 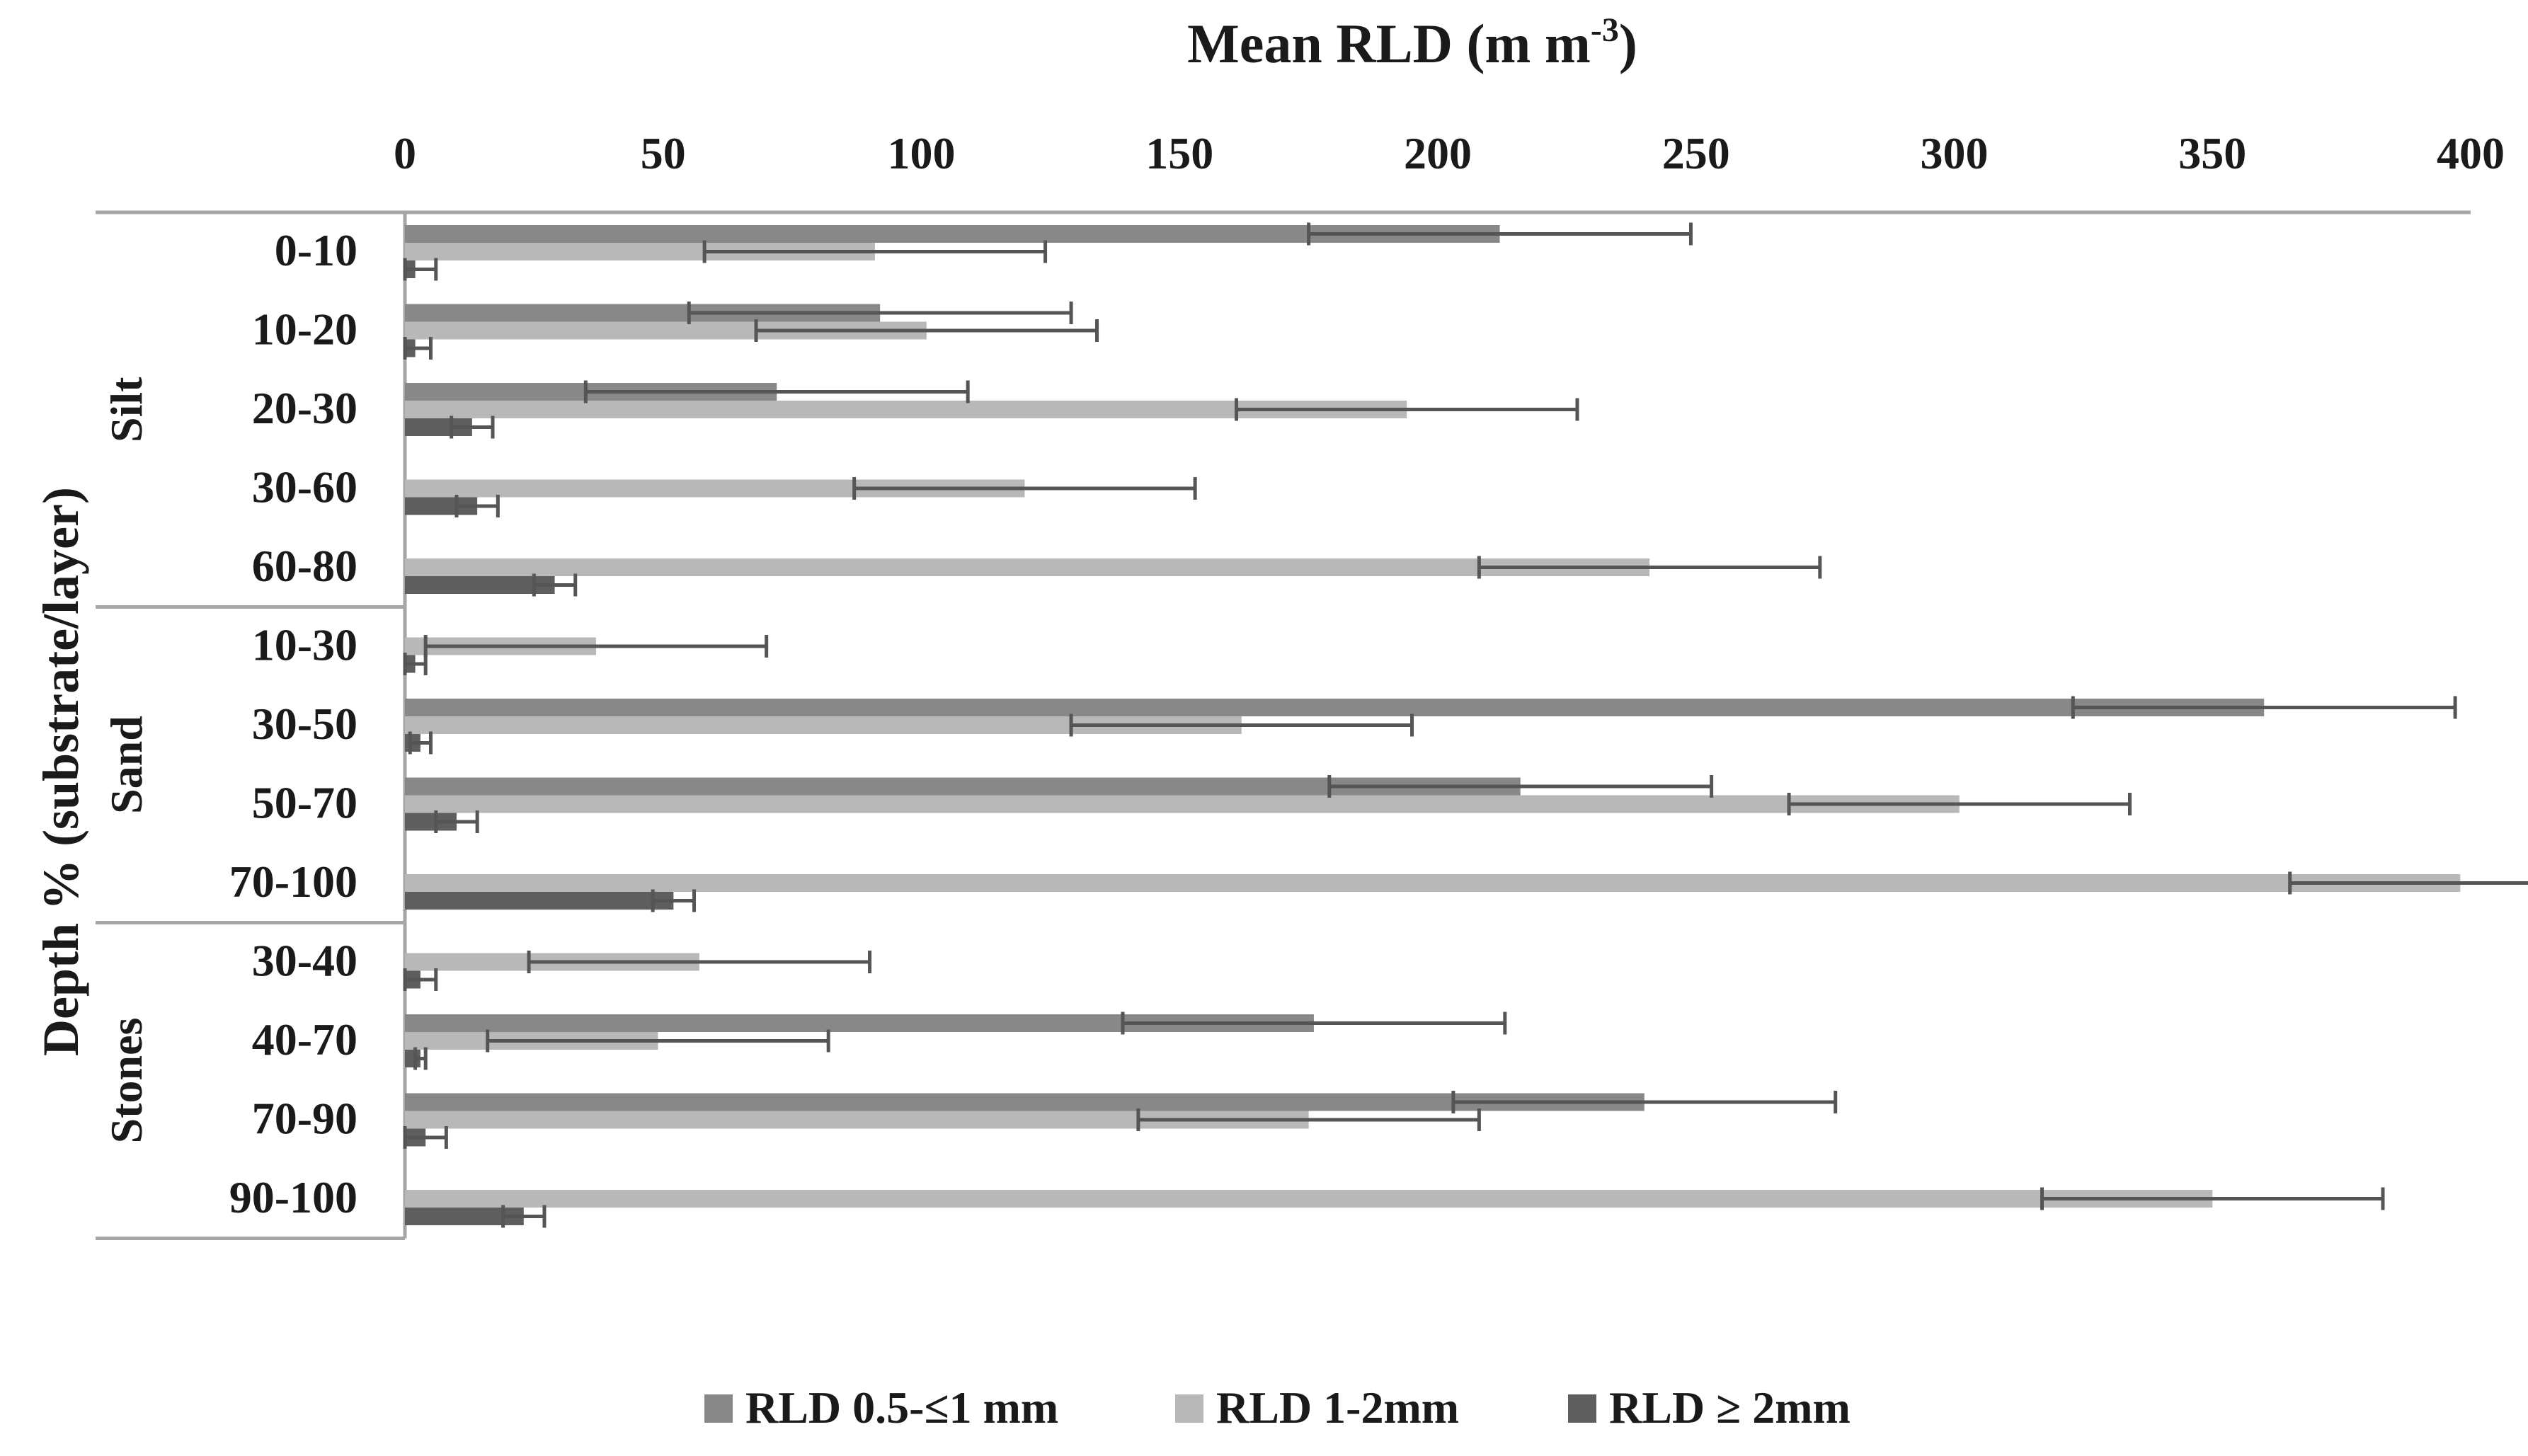 What do you see at coordinates (61, 771) in the screenshot?
I see `y-axis-label: Depth % (substrate/layer)` at bounding box center [61, 771].